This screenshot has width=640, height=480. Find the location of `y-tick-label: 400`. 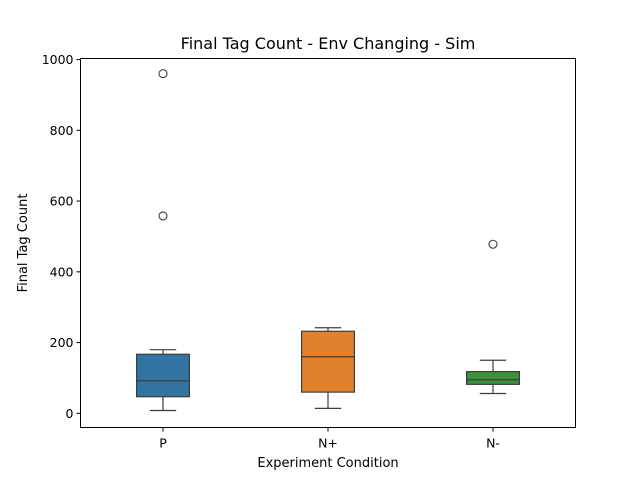

y-tick-label: 400 is located at coordinates (62, 271).